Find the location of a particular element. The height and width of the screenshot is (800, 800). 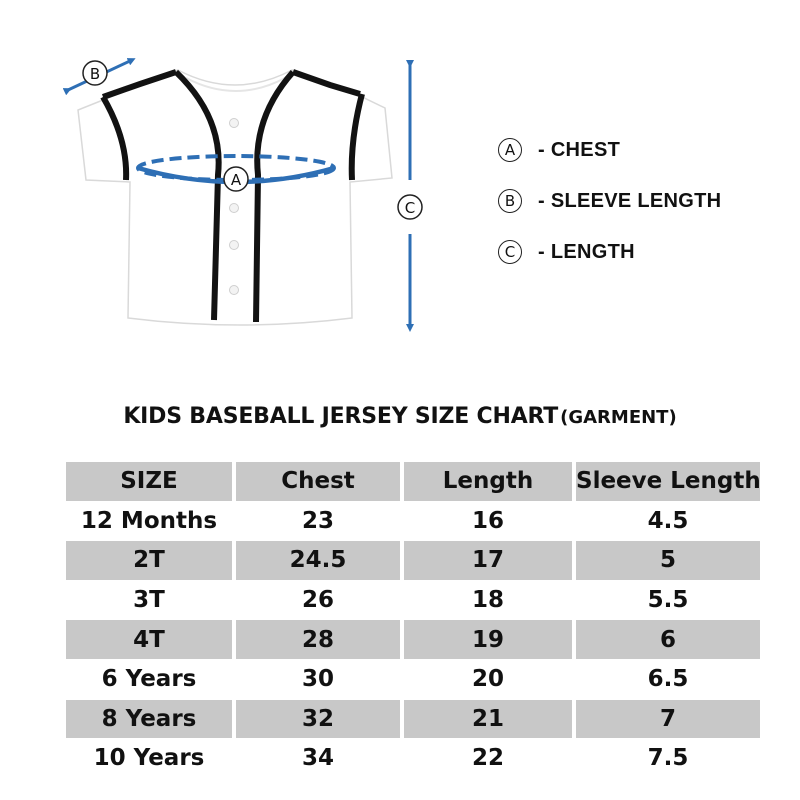

table-header-row: SIZE Chest Length Sleeve Length is located at coordinates (413, 482).